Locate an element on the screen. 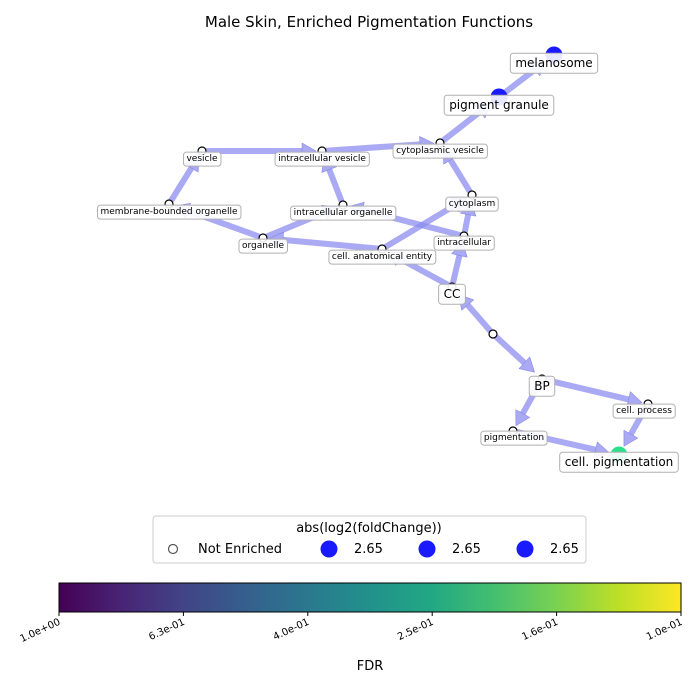 The height and width of the screenshot is (700, 700). label-text-intracellular_organelle: intracellular organelle is located at coordinates (343, 213).